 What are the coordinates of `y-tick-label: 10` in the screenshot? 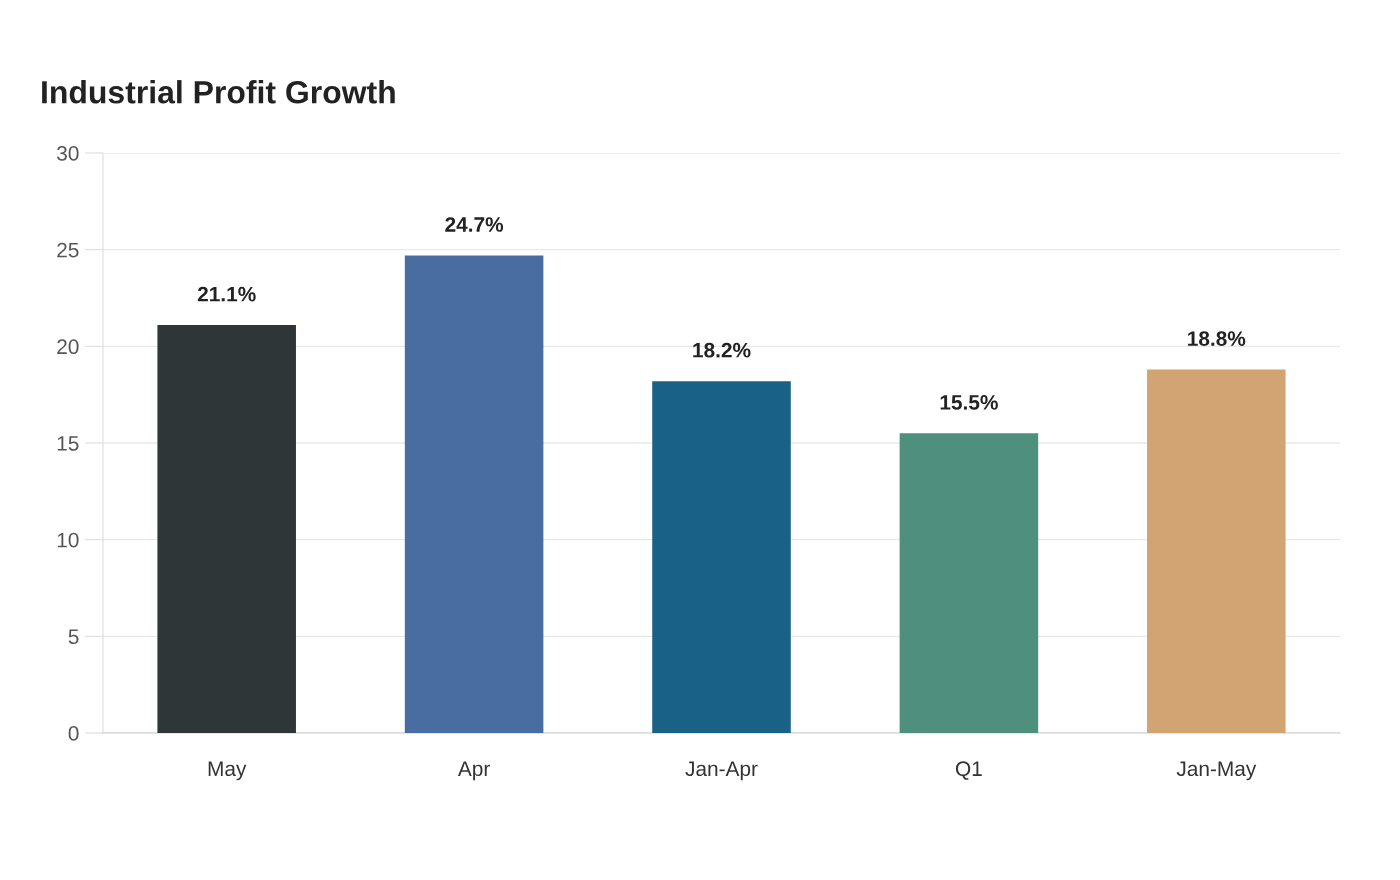 It's located at (68, 540).